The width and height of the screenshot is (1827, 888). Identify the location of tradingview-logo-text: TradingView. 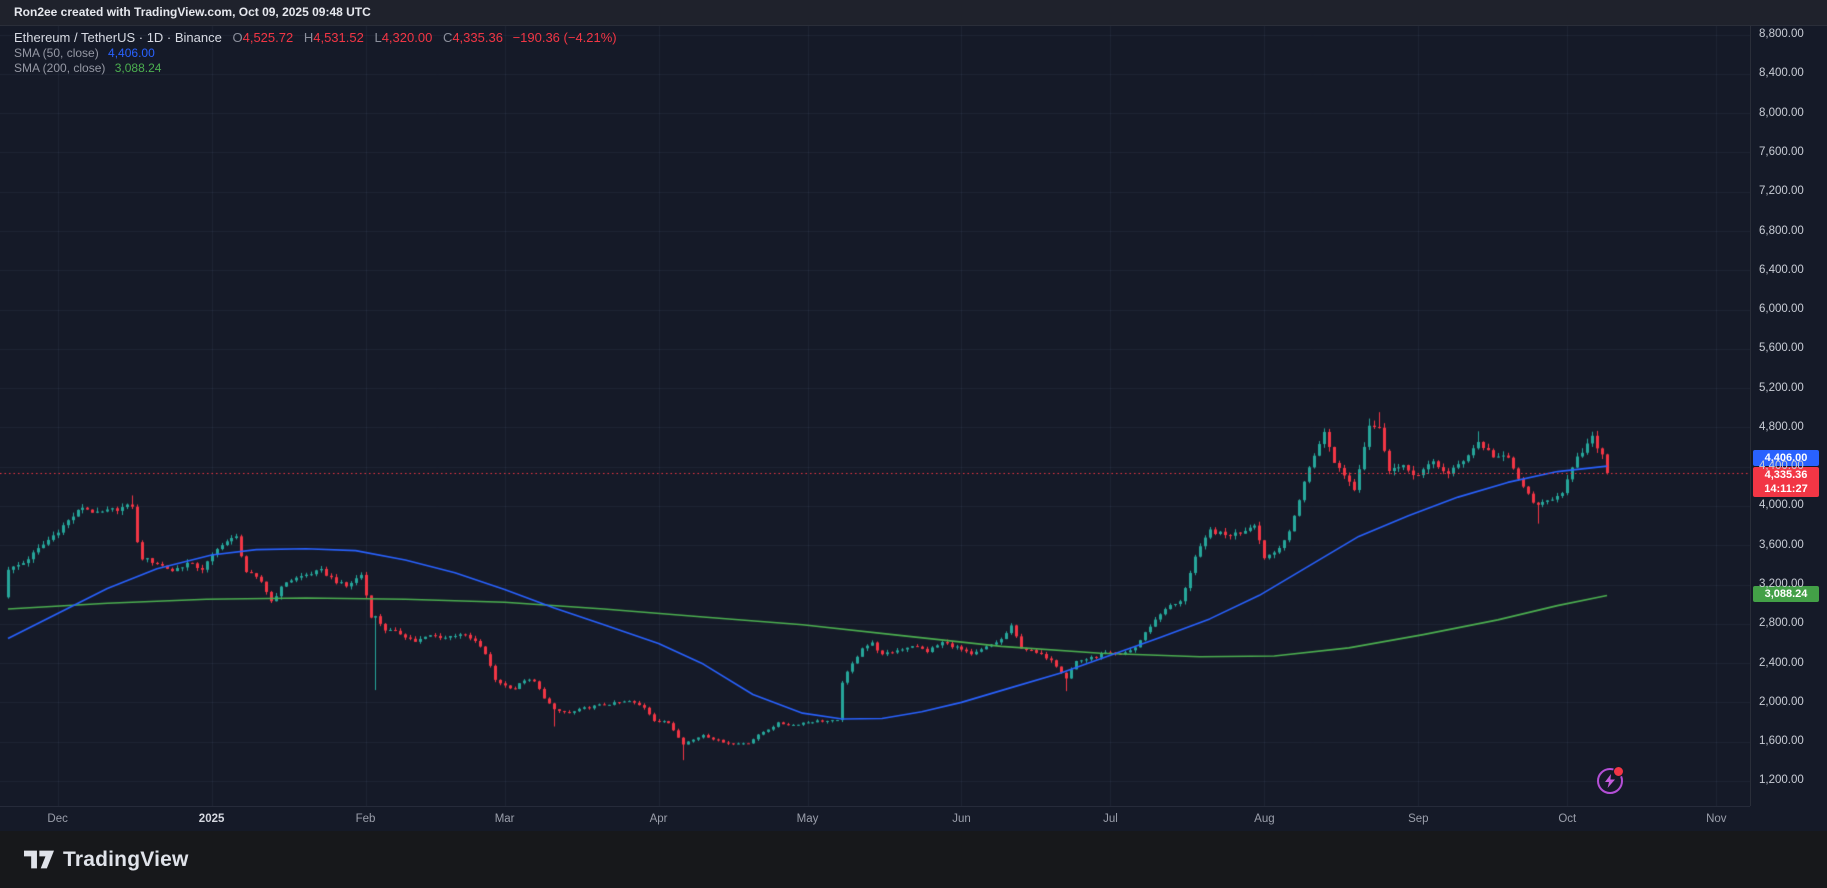
(126, 859).